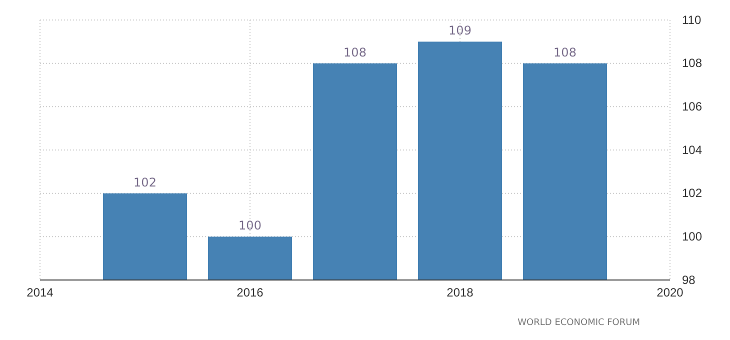 This screenshot has height=340, width=730. Describe the element at coordinates (689, 279) in the screenshot. I see `y-tick-label: 98` at that location.